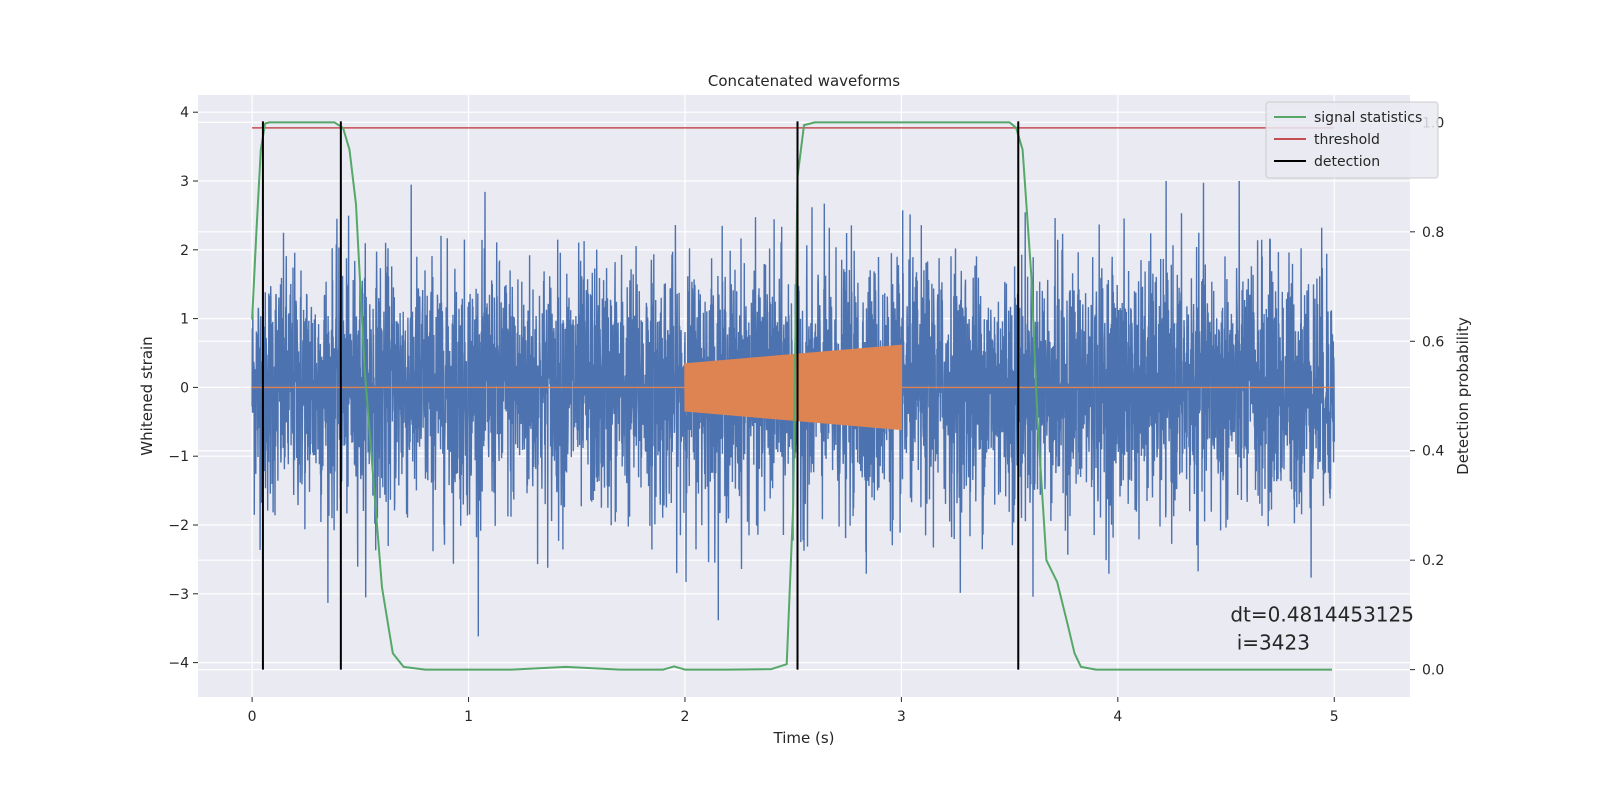  Describe the element at coordinates (1117, 717) in the screenshot. I see `x-tick-label: 4` at that location.